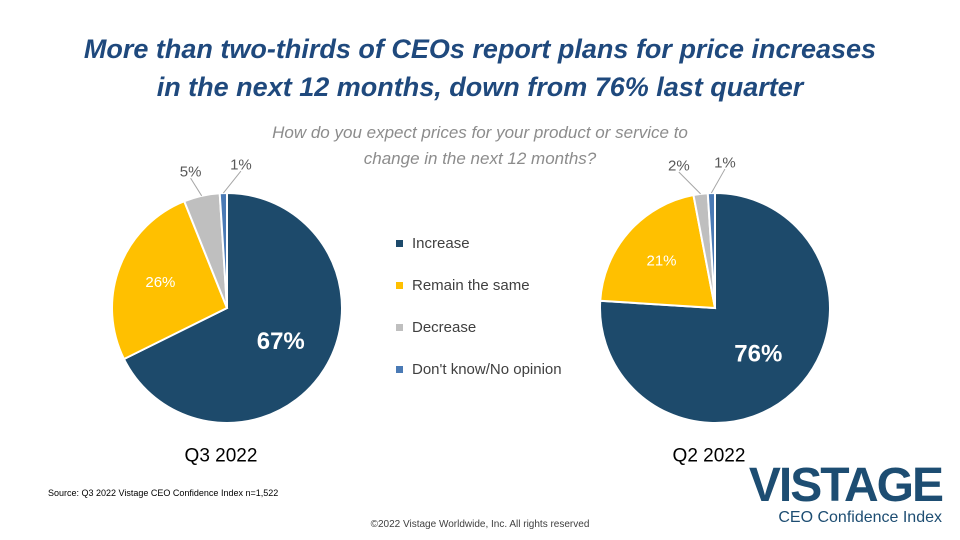 The width and height of the screenshot is (960, 540). What do you see at coordinates (846, 485) in the screenshot?
I see `brand-name: VISTAGE` at bounding box center [846, 485].